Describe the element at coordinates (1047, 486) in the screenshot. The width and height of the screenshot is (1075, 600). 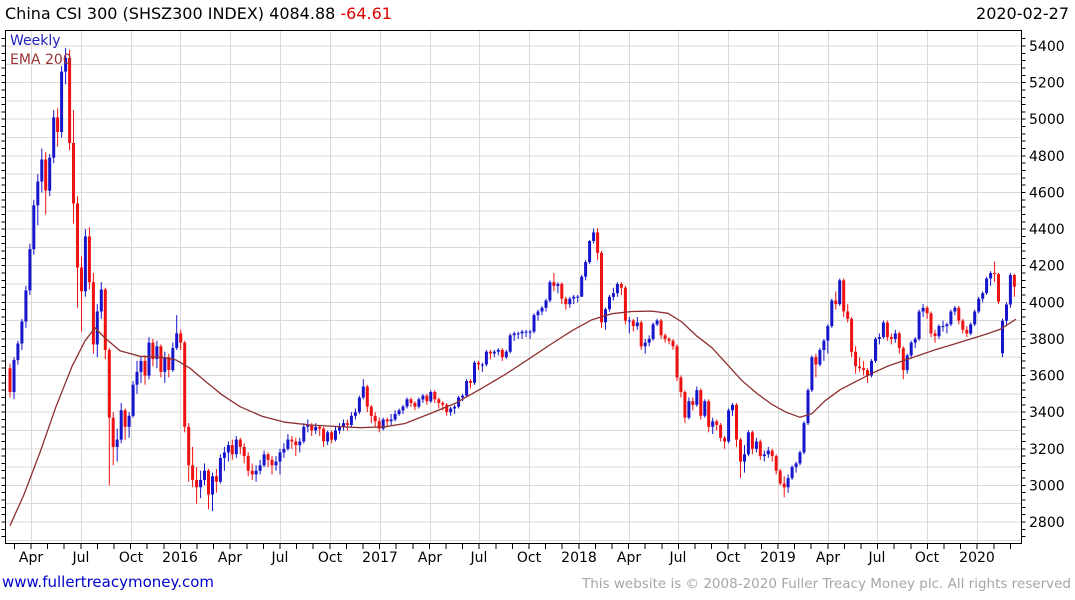
I see `y-axis-label: 3000` at that location.